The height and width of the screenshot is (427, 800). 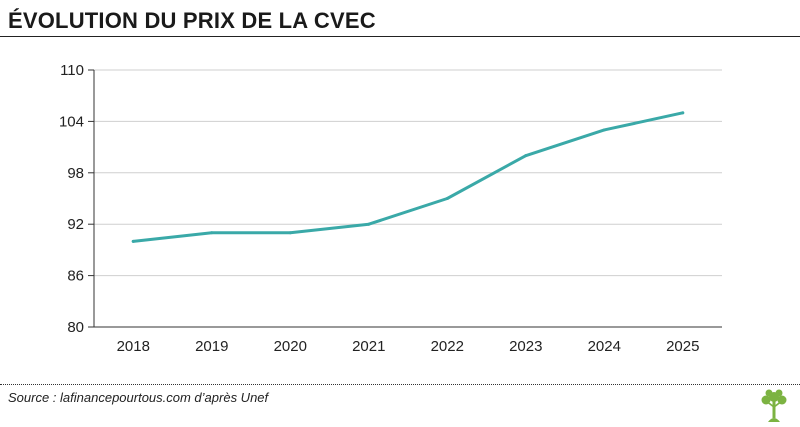 What do you see at coordinates (447, 346) in the screenshot?
I see `x-tick-label: 2022` at bounding box center [447, 346].